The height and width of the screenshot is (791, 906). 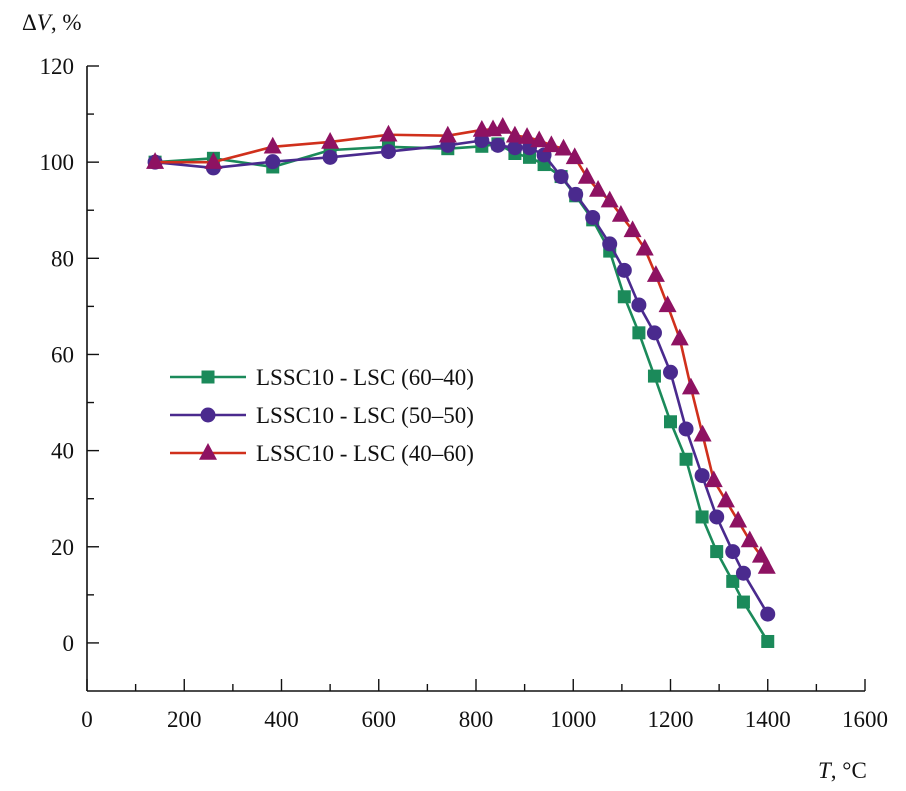 What do you see at coordinates (365, 415) in the screenshot?
I see `legend-label: LSSC10 - LSC (50–50)` at bounding box center [365, 415].